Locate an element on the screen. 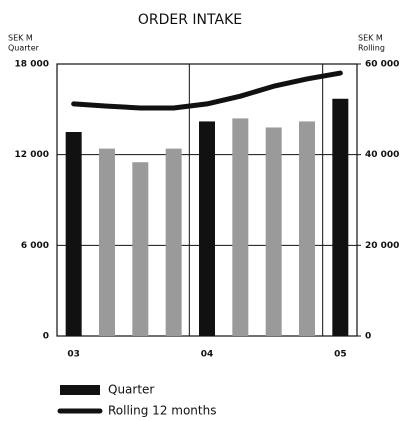  line is located at coordinates (207, 90).